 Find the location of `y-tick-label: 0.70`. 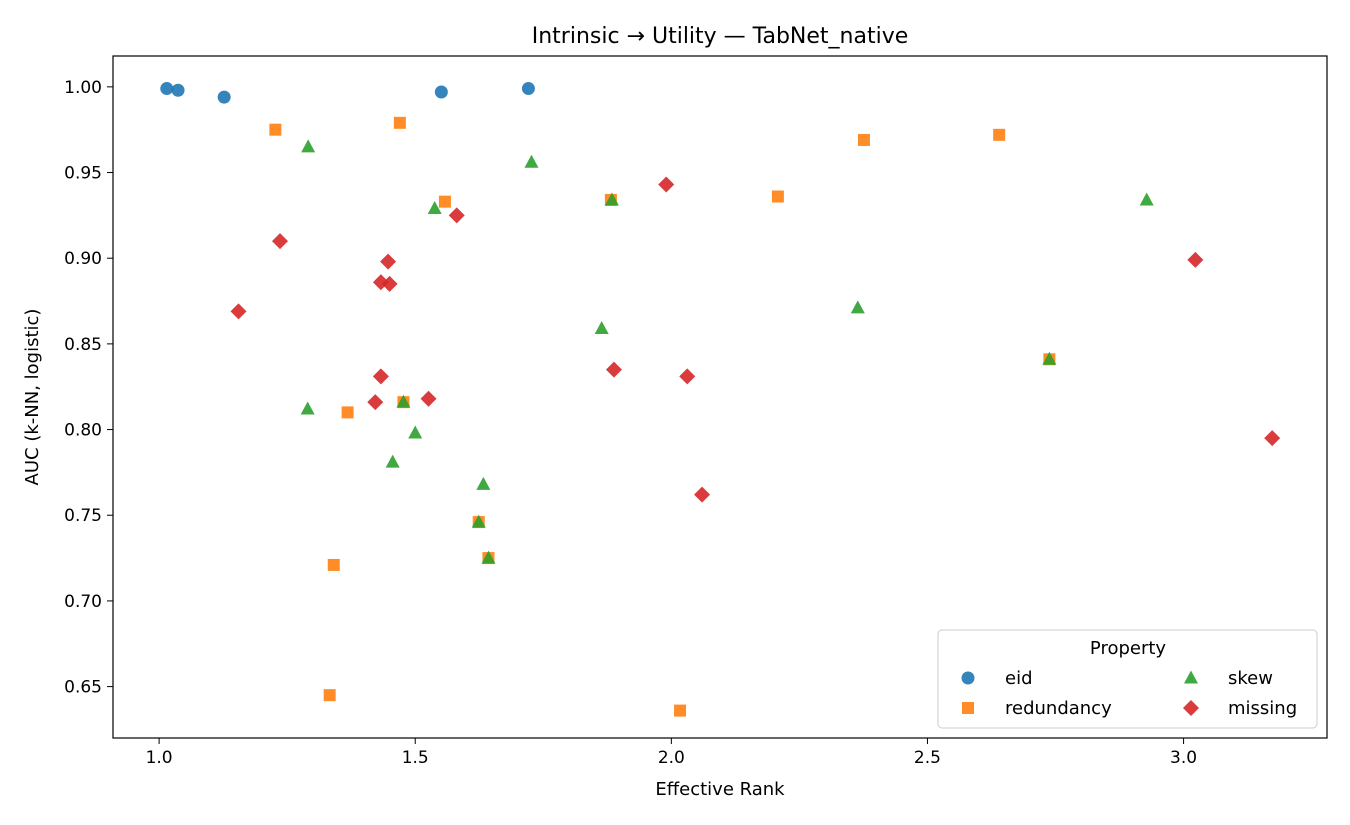

y-tick-label: 0.70 is located at coordinates (83, 602).